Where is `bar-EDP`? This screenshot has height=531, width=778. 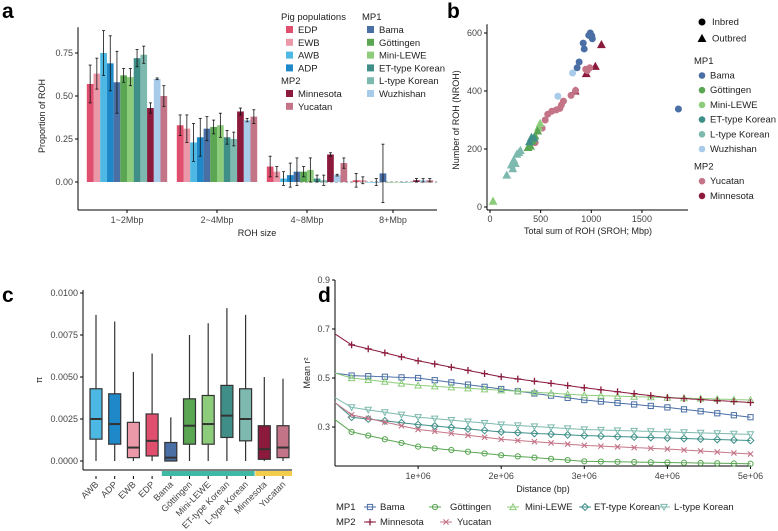
bar-EDP is located at coordinates (90, 132).